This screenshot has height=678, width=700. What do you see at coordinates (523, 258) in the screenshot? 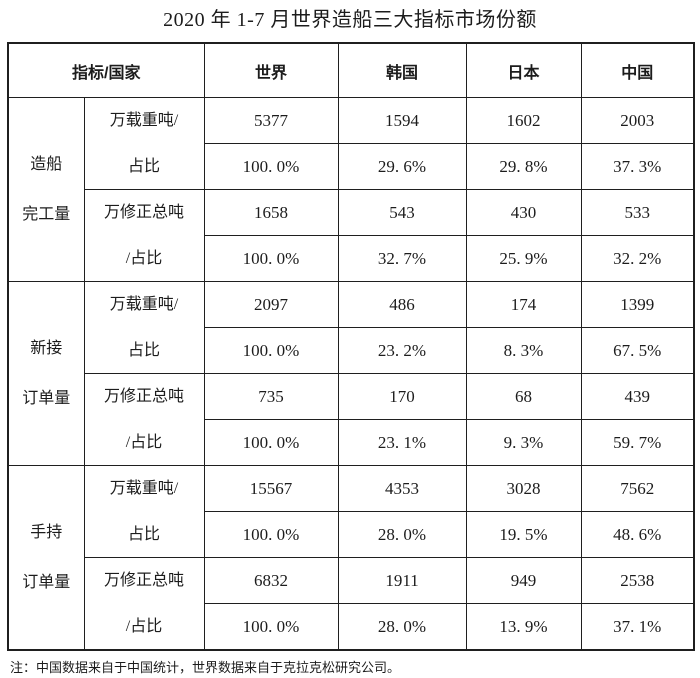
I see `share-cell: 25. 9%` at bounding box center [523, 258].